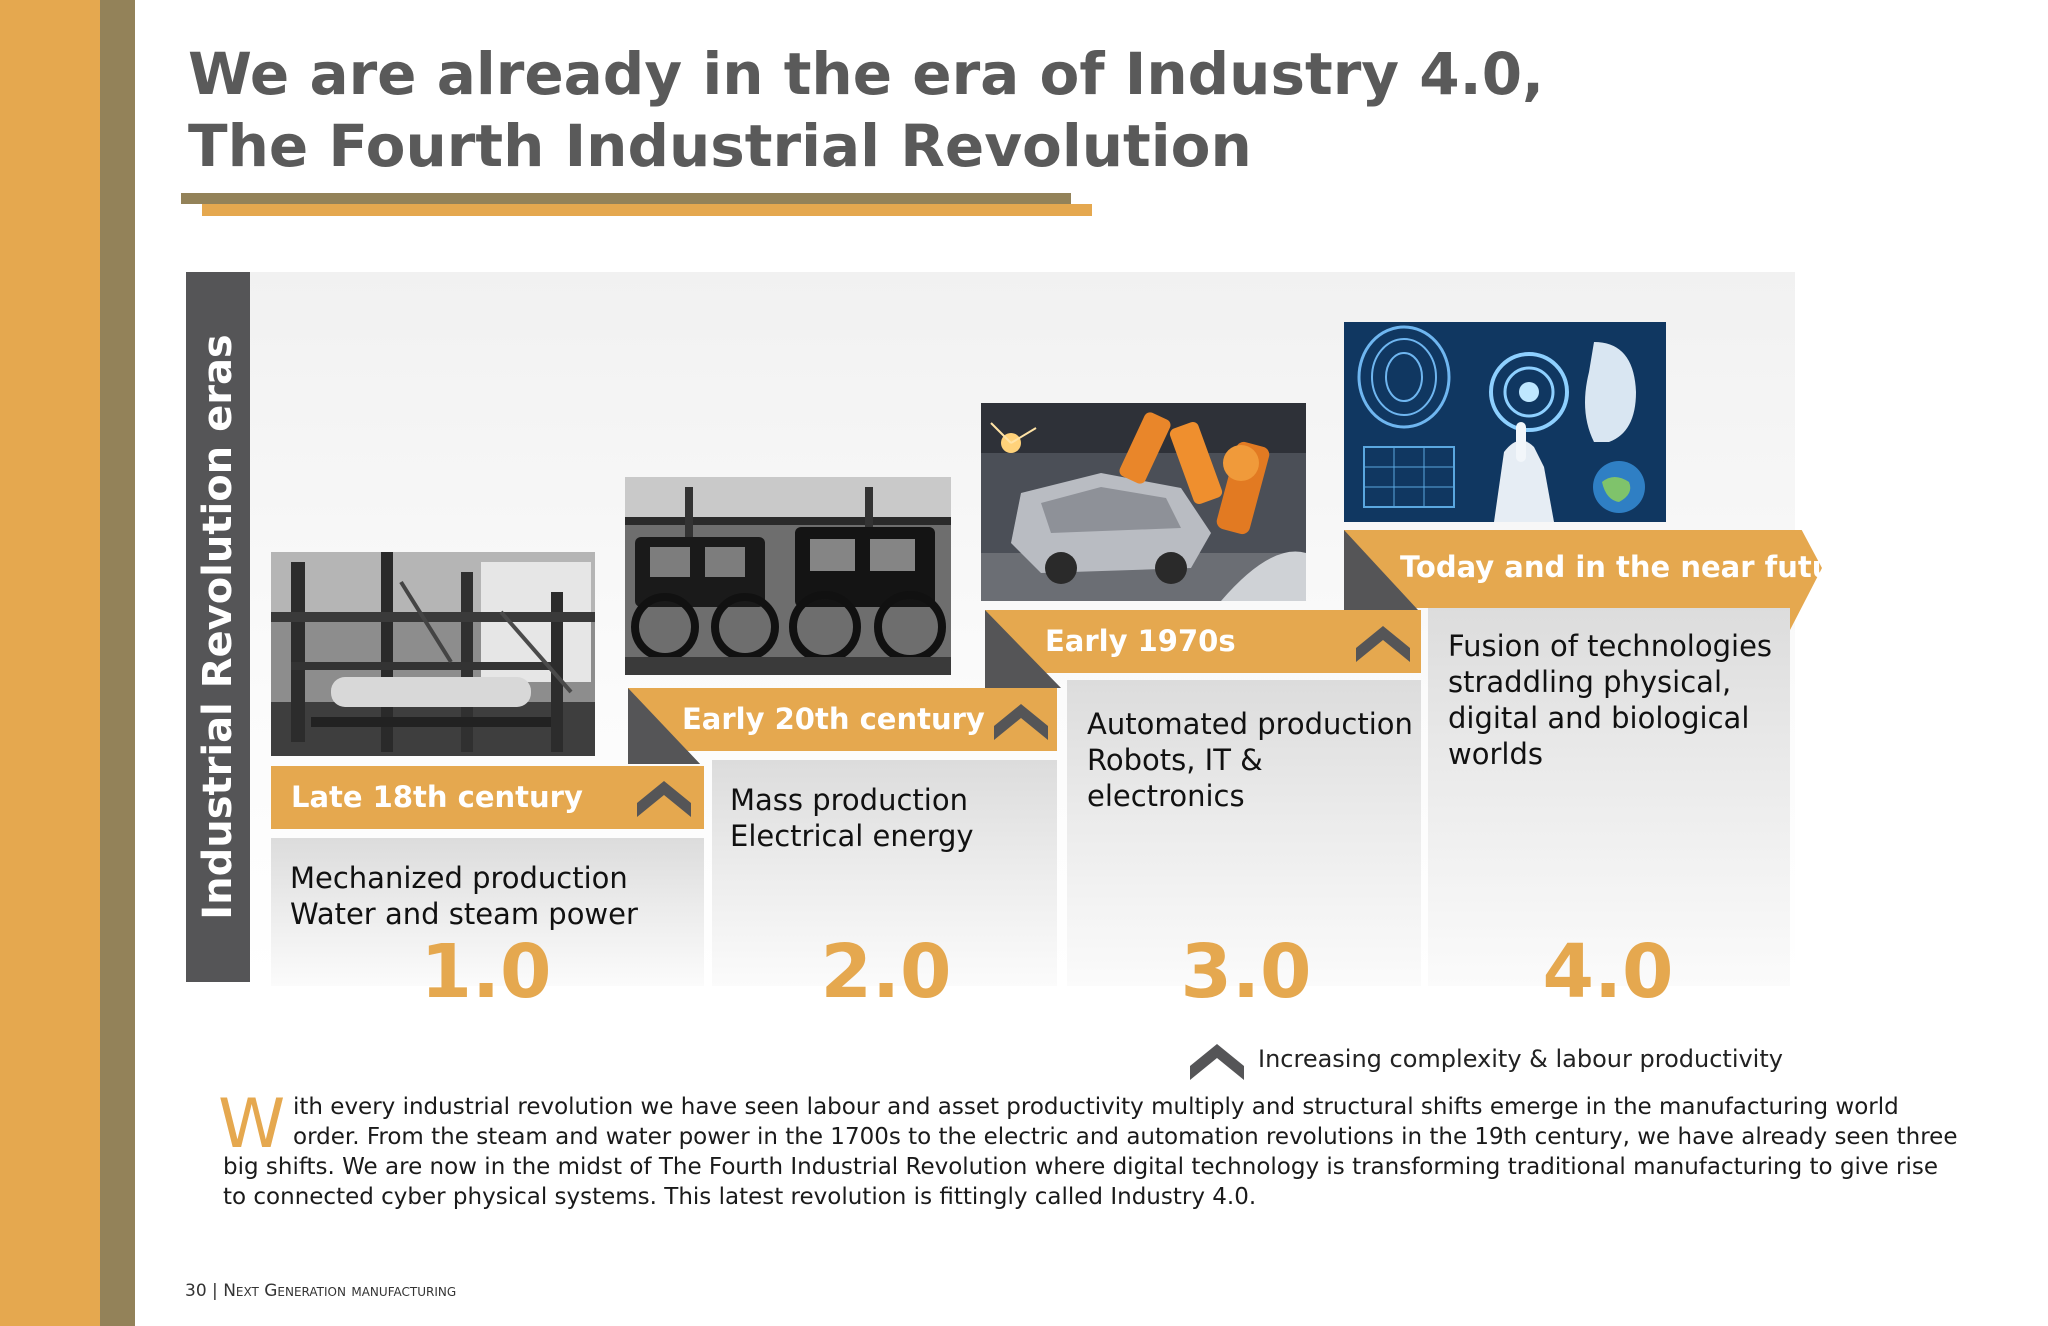 The image size is (2048, 1326). Describe the element at coordinates (1383, 644) in the screenshot. I see `era-3-chevron-up-icon` at that location.